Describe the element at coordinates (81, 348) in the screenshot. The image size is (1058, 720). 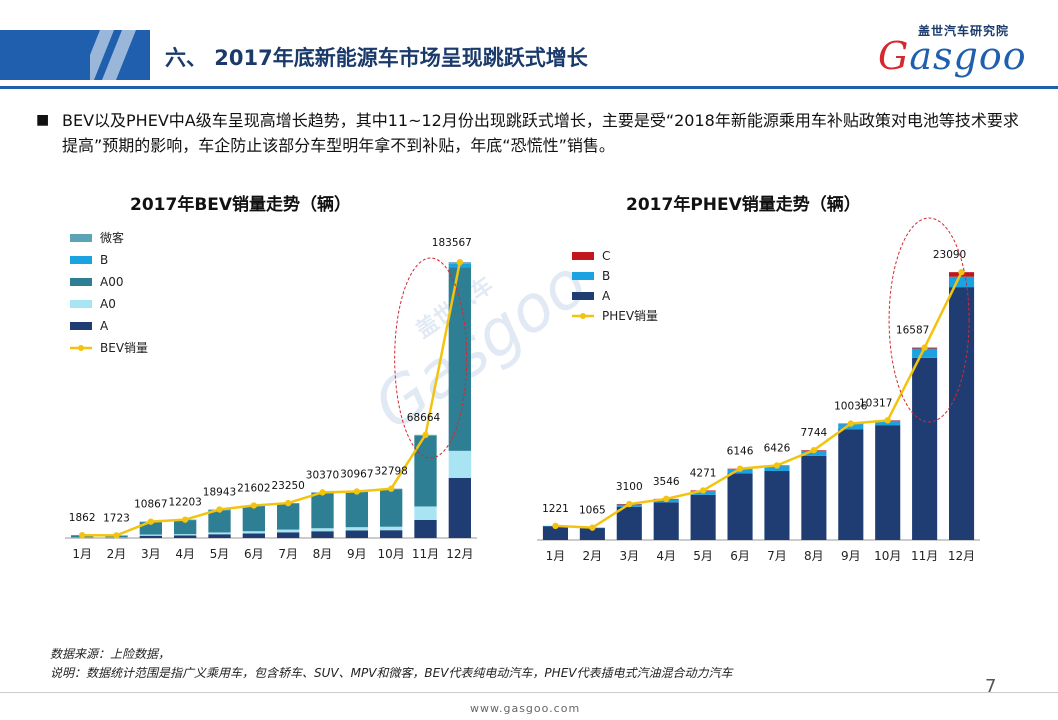
I see `legend-line-marker` at that location.